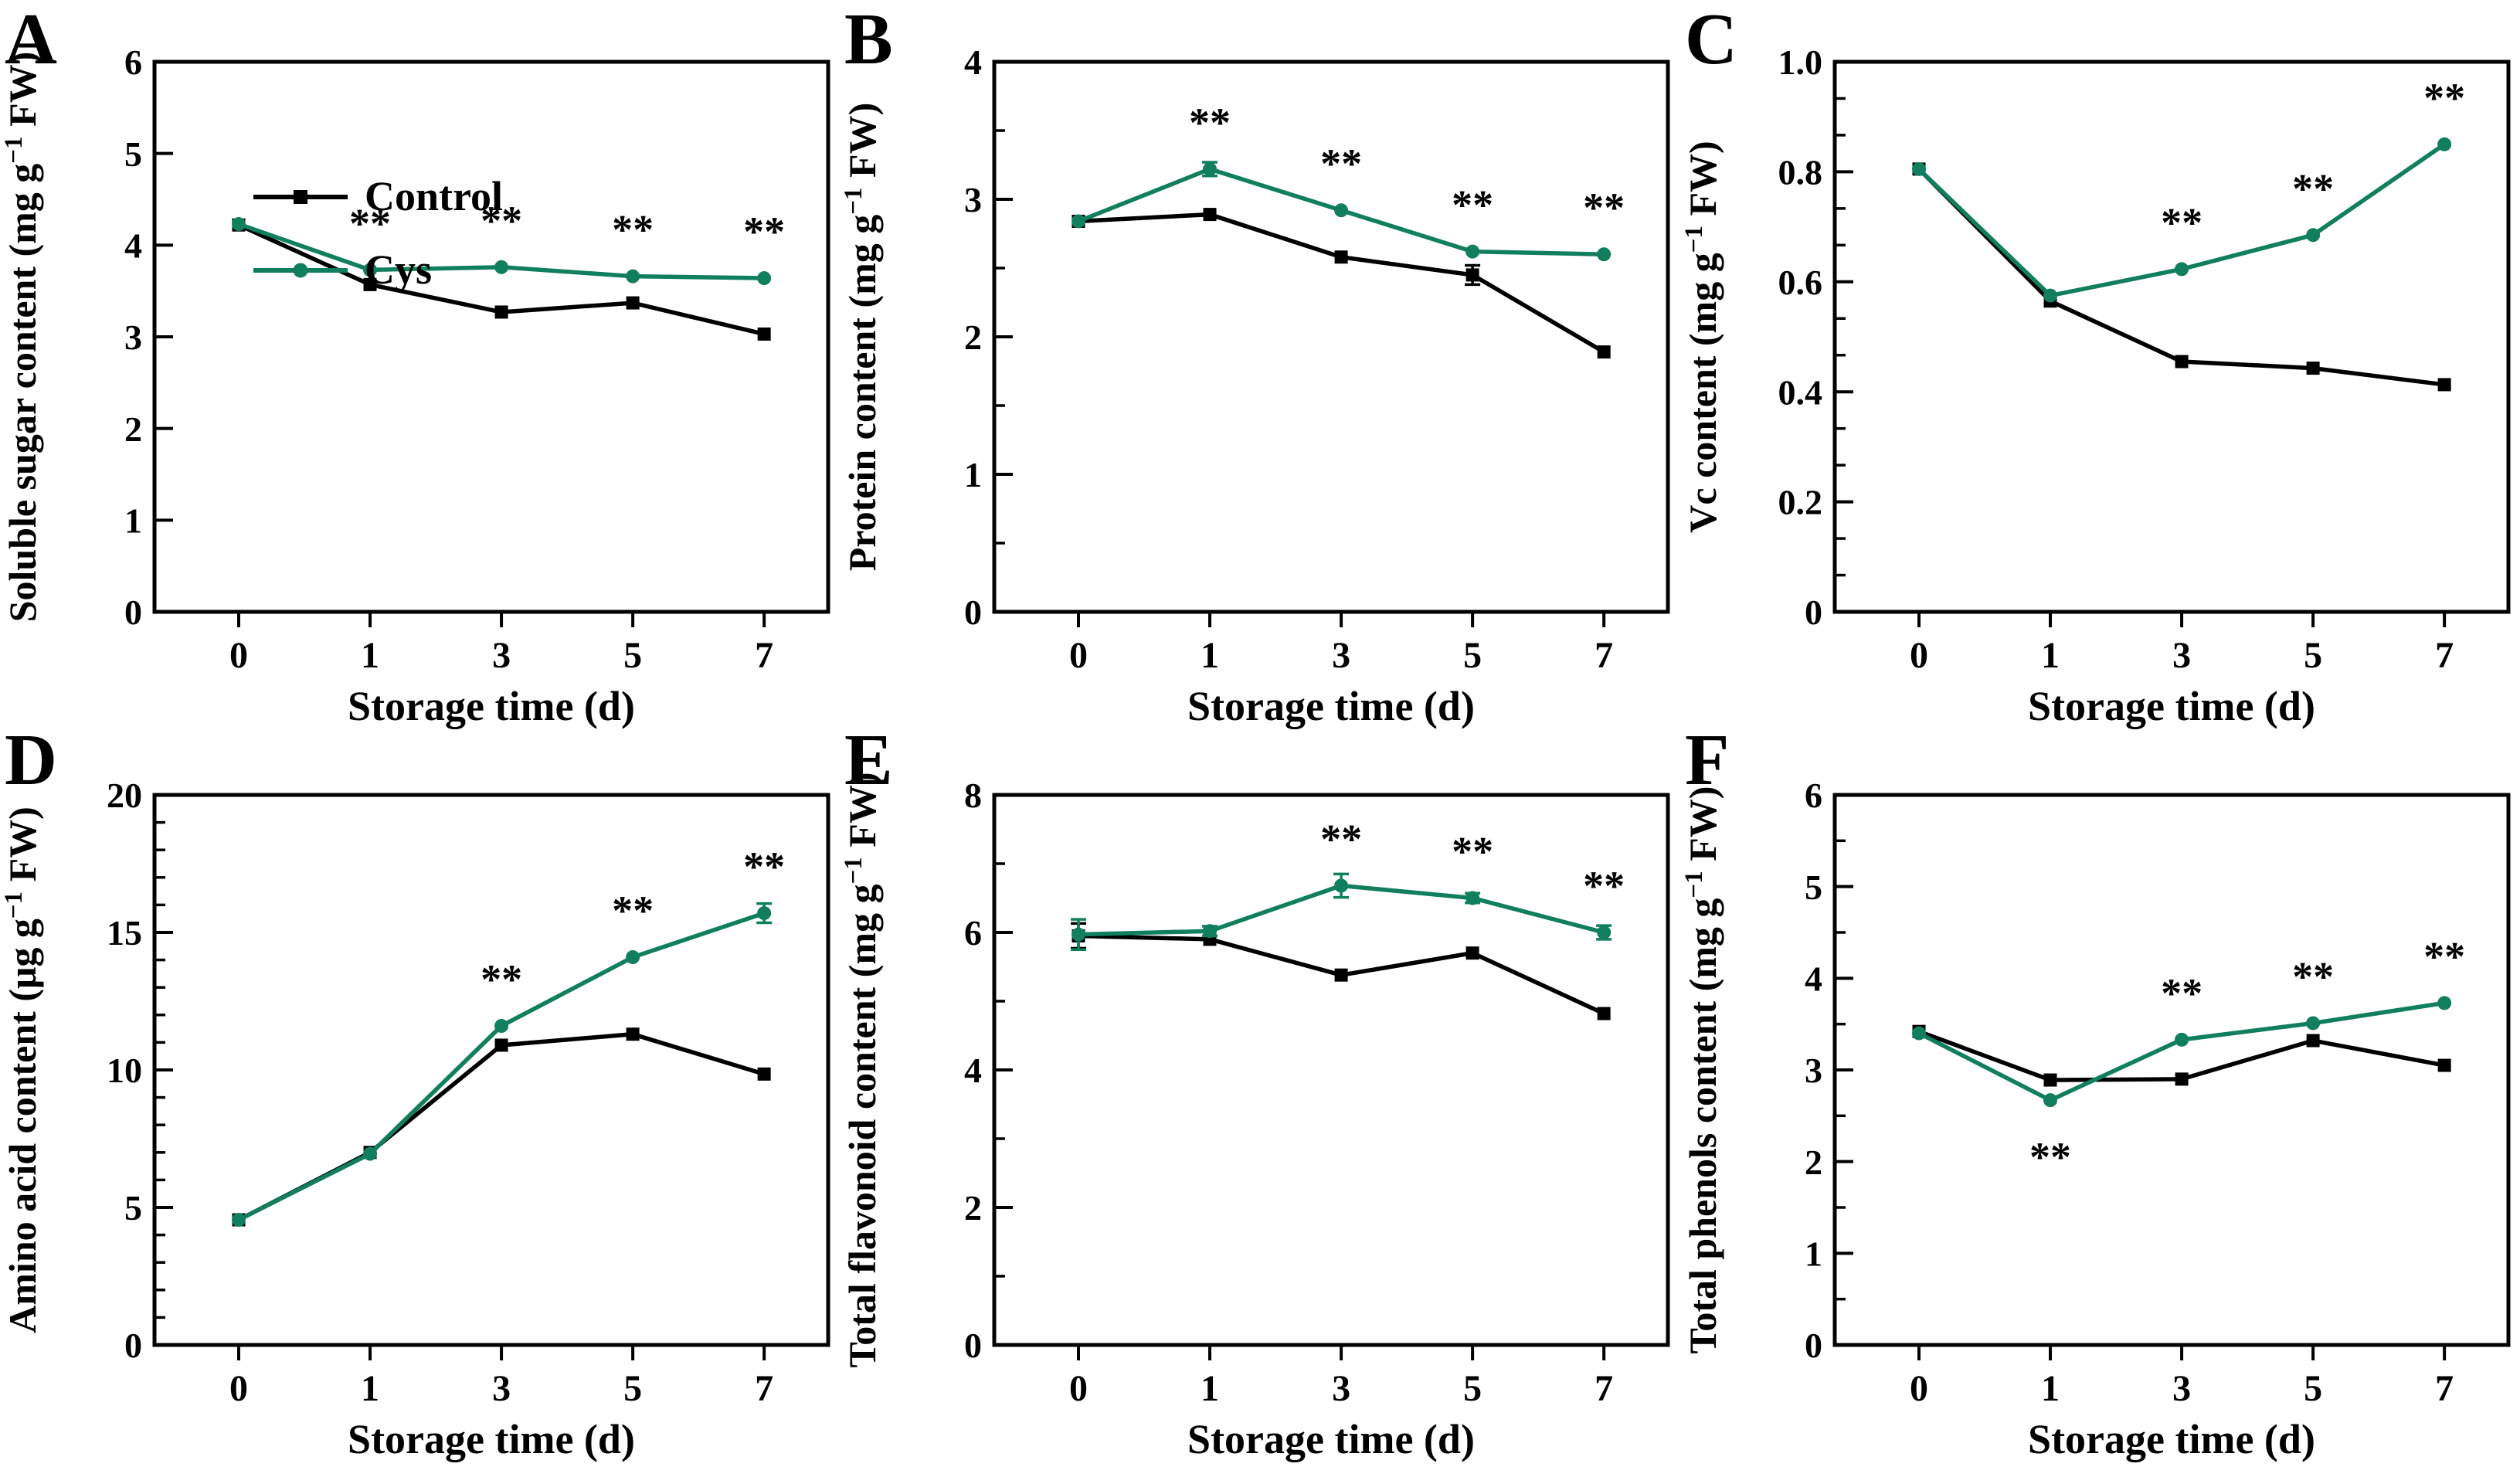 The image size is (2520, 1467). What do you see at coordinates (31, 40) in the screenshot?
I see `panel-letter-A: A` at bounding box center [31, 40].